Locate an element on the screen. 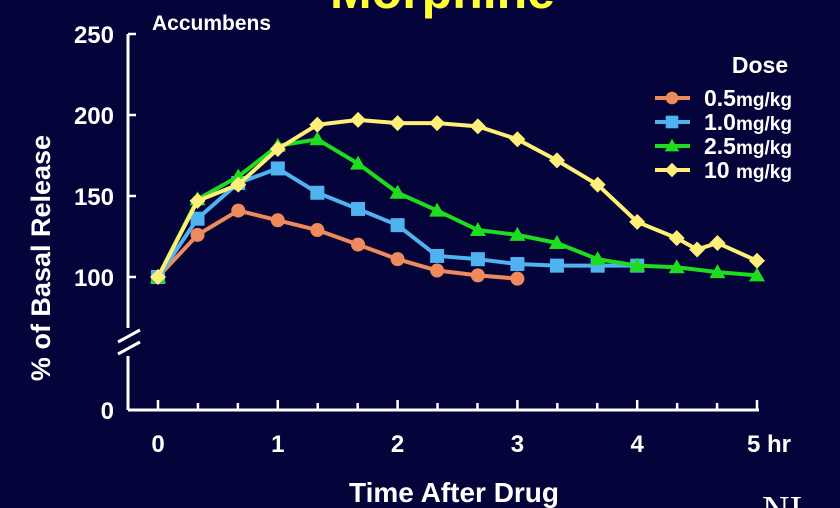 This screenshot has height=508, width=840. y-tick-label: 100 is located at coordinates (94, 278).